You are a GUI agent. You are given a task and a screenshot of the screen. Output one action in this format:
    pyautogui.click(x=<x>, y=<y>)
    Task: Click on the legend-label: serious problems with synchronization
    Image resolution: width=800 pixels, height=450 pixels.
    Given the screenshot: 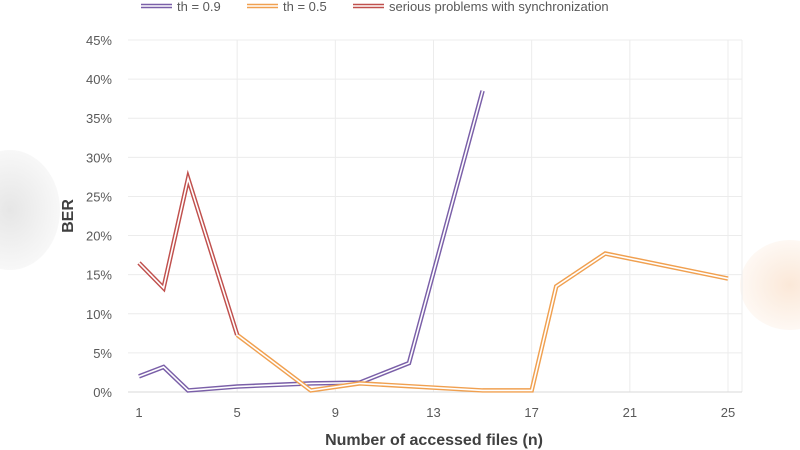 What is the action you would take?
    pyautogui.click(x=499, y=7)
    